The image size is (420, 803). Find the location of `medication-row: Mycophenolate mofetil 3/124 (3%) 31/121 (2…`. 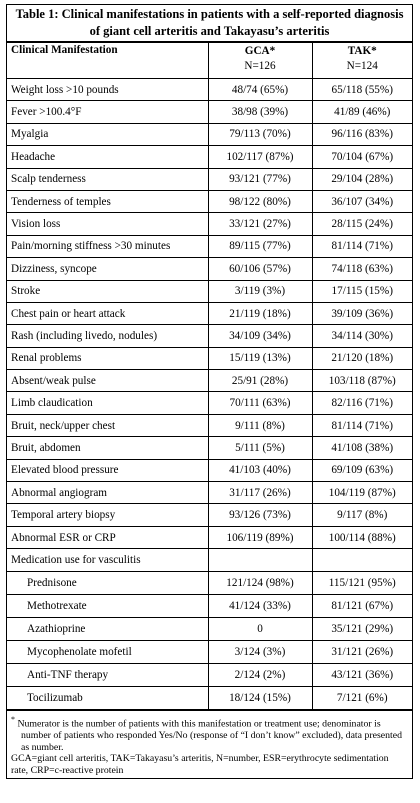

medication-row: Mycophenolate mofetil 3/124 (3%) 31/121 (2… is located at coordinates (209, 652).